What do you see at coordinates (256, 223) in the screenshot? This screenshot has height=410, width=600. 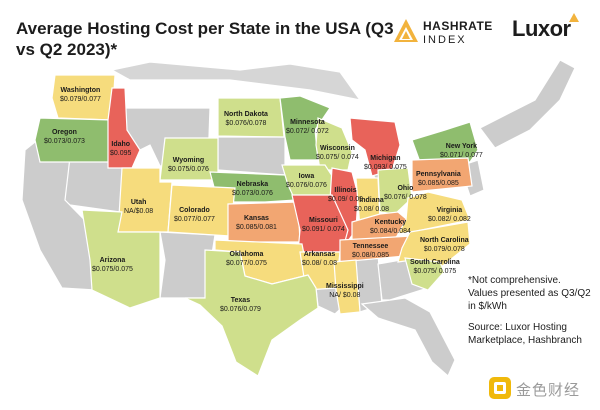 I see `state-label-kansas: Kansas $0.085/0.081` at bounding box center [256, 223].